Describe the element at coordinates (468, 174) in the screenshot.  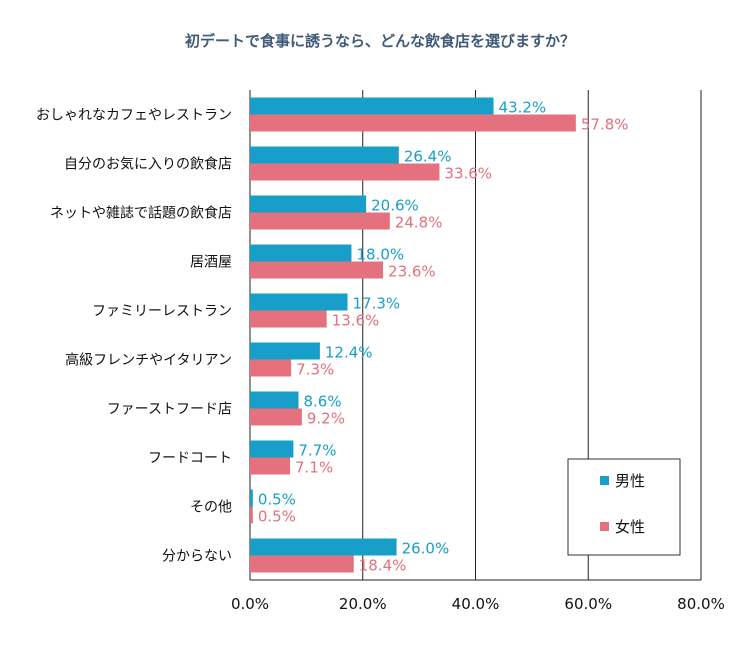
I see `data-label-female: 33.6%` at that location.